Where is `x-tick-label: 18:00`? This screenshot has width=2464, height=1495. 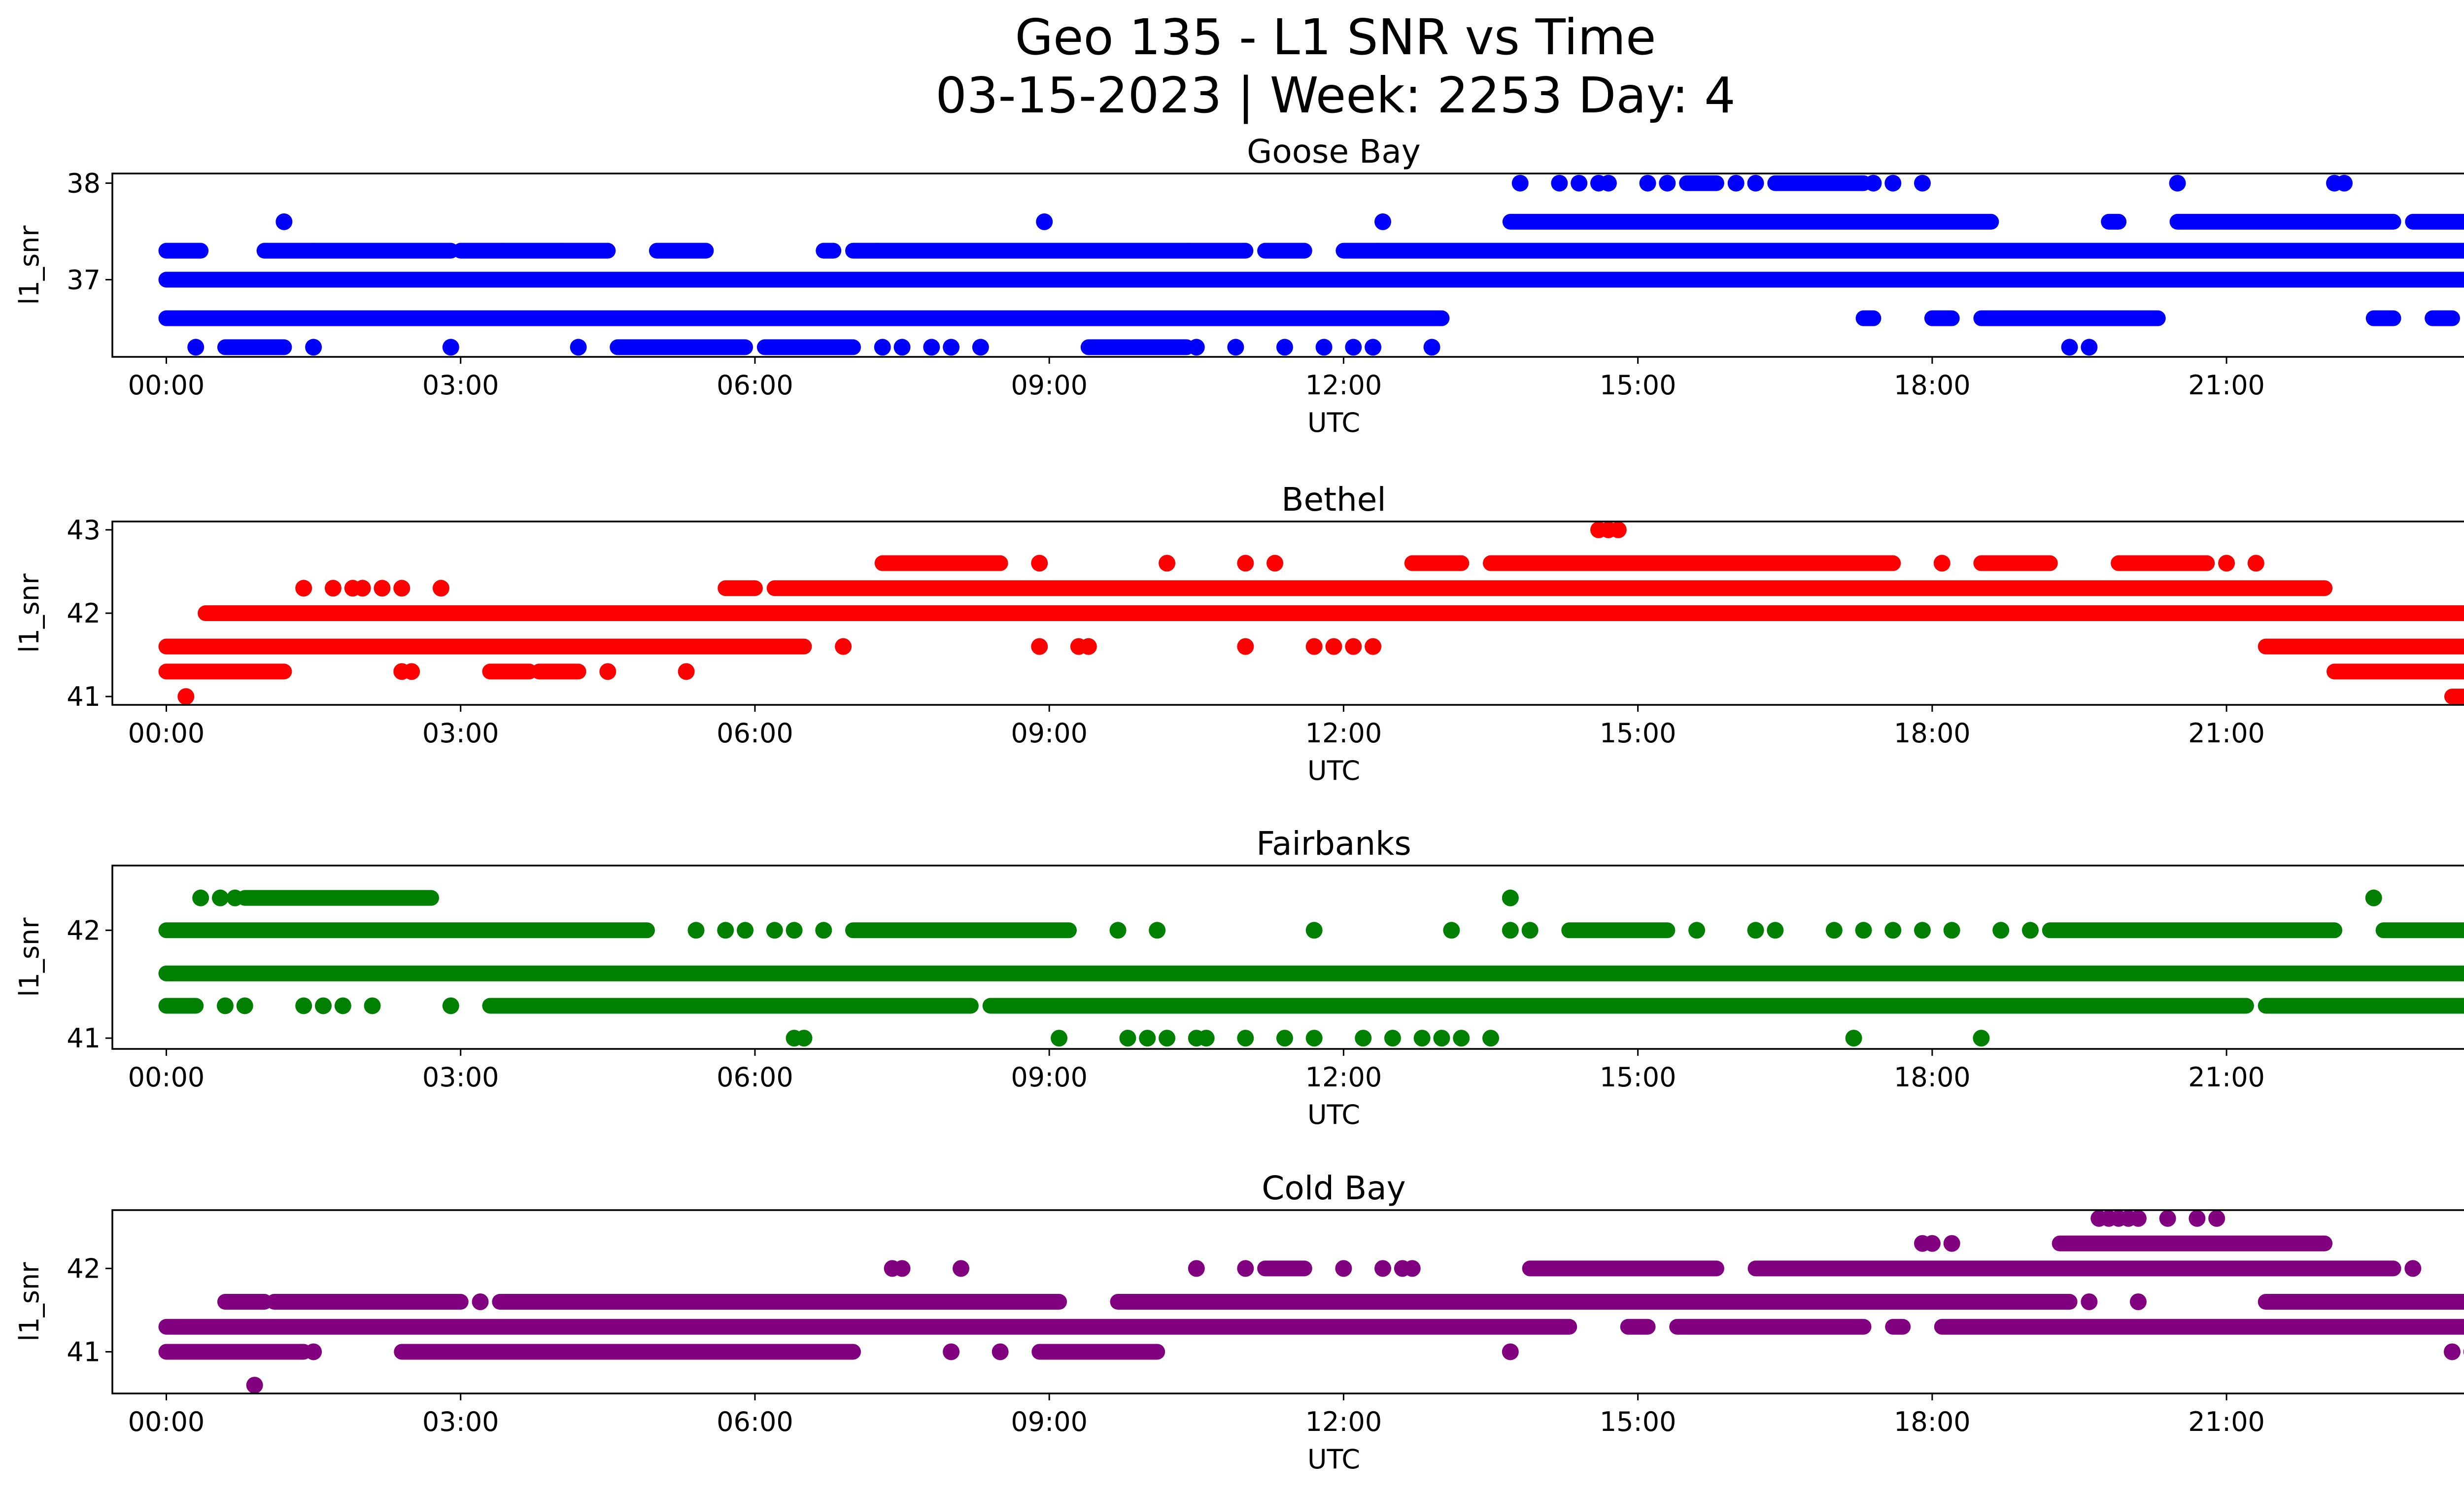 x-tick-label: 18:00 is located at coordinates (1932, 385).